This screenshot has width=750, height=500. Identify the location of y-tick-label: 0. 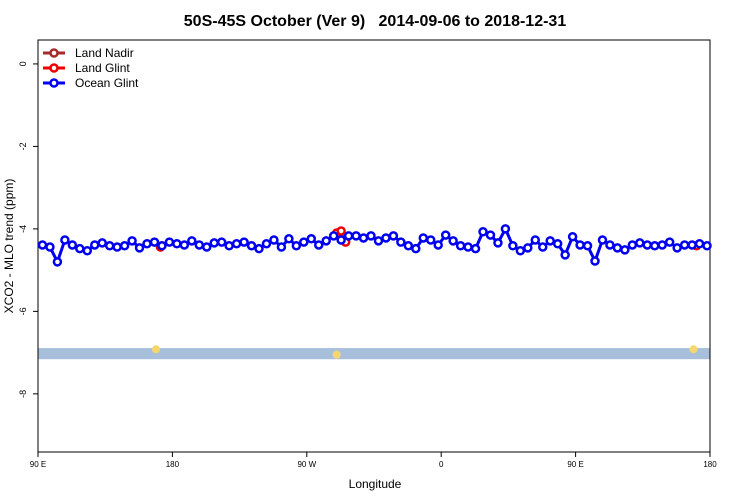
(23, 63).